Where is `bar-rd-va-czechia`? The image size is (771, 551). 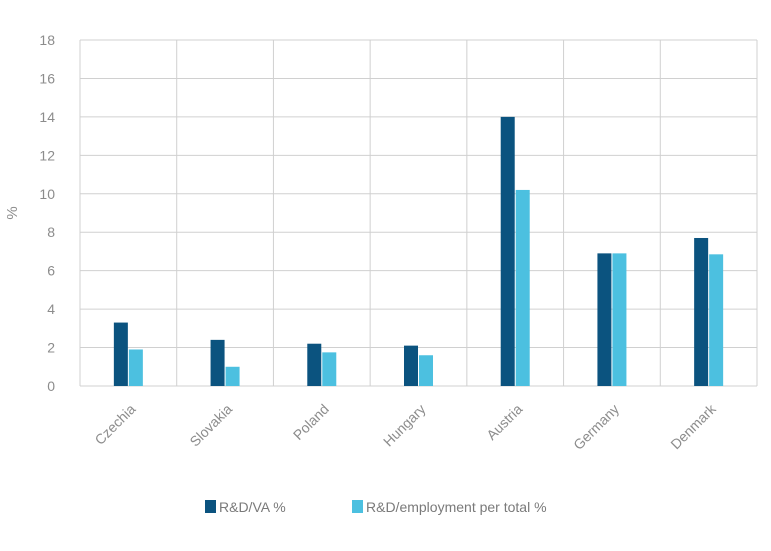 bar-rd-va-czechia is located at coordinates (120, 354).